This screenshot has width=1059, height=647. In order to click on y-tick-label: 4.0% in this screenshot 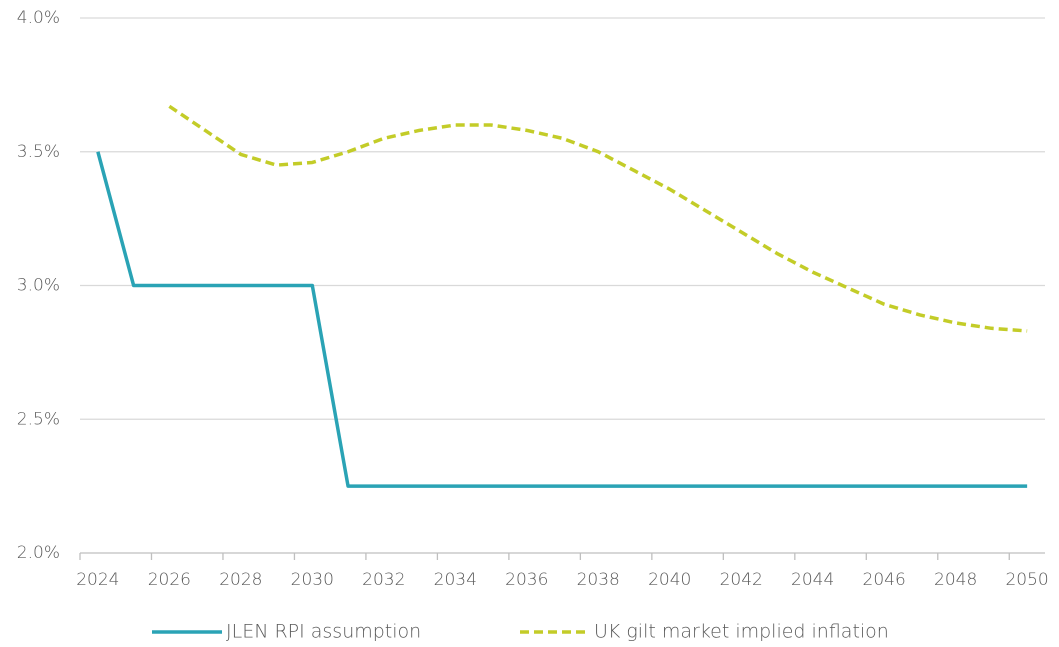, I will do `click(38, 18)`.